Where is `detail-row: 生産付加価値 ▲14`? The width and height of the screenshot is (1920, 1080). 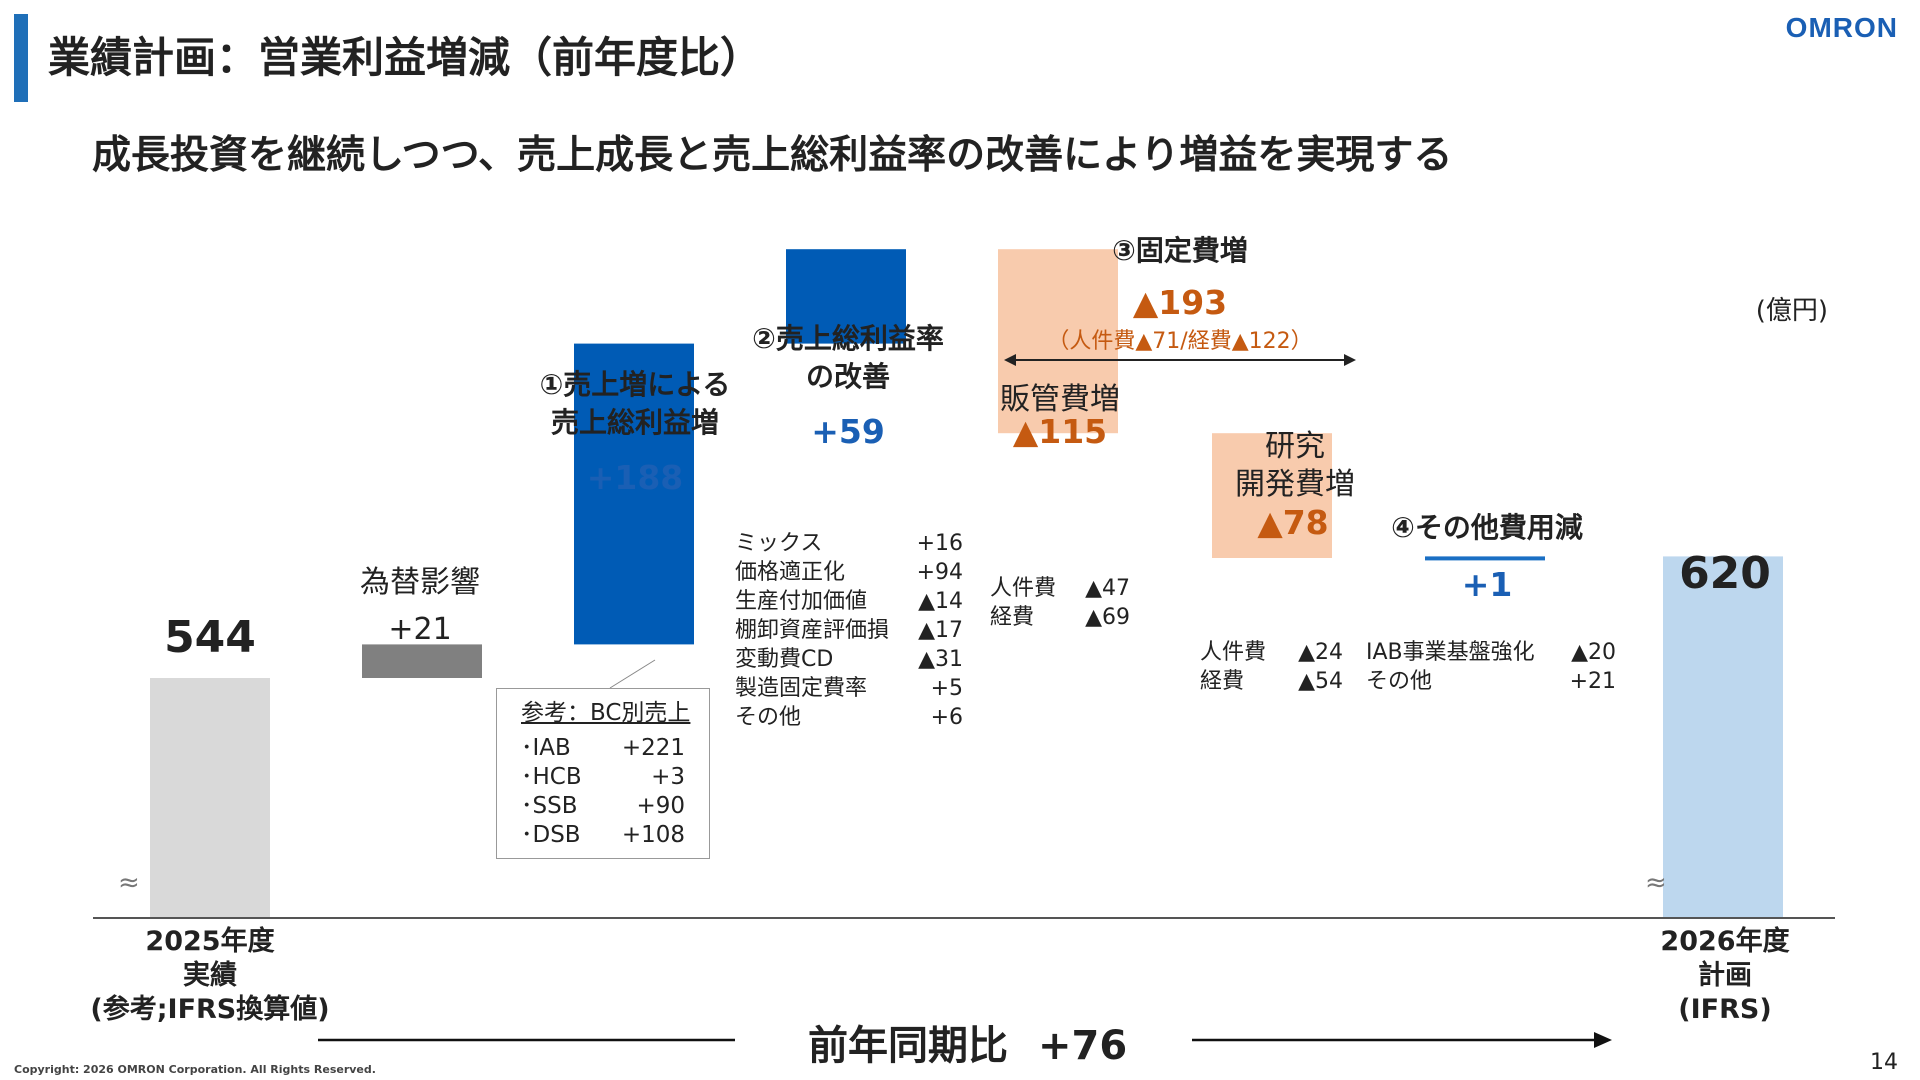 detail-row: 生産付加価値 ▲14 is located at coordinates (849, 601).